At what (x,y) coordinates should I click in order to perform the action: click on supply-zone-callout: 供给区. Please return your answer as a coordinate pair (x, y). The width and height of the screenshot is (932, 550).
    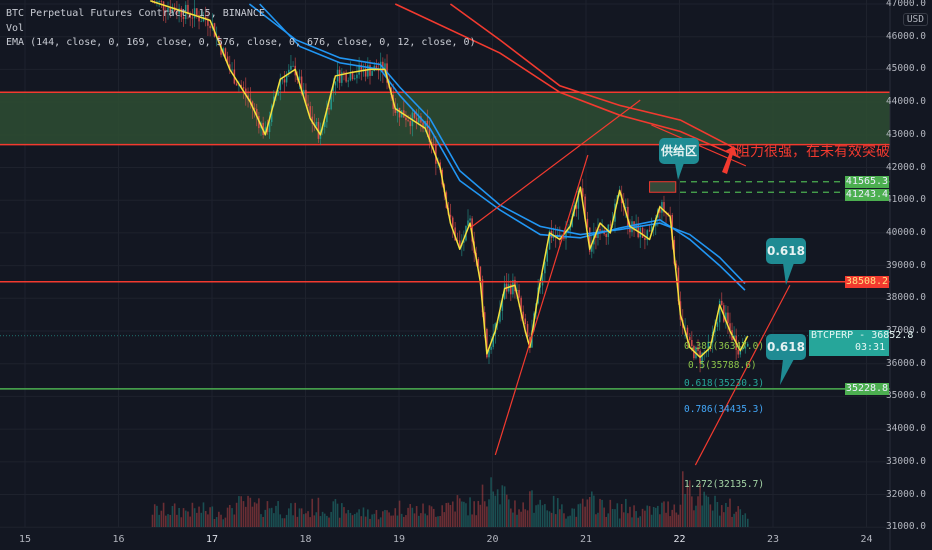
    Looking at the image, I should click on (679, 151).